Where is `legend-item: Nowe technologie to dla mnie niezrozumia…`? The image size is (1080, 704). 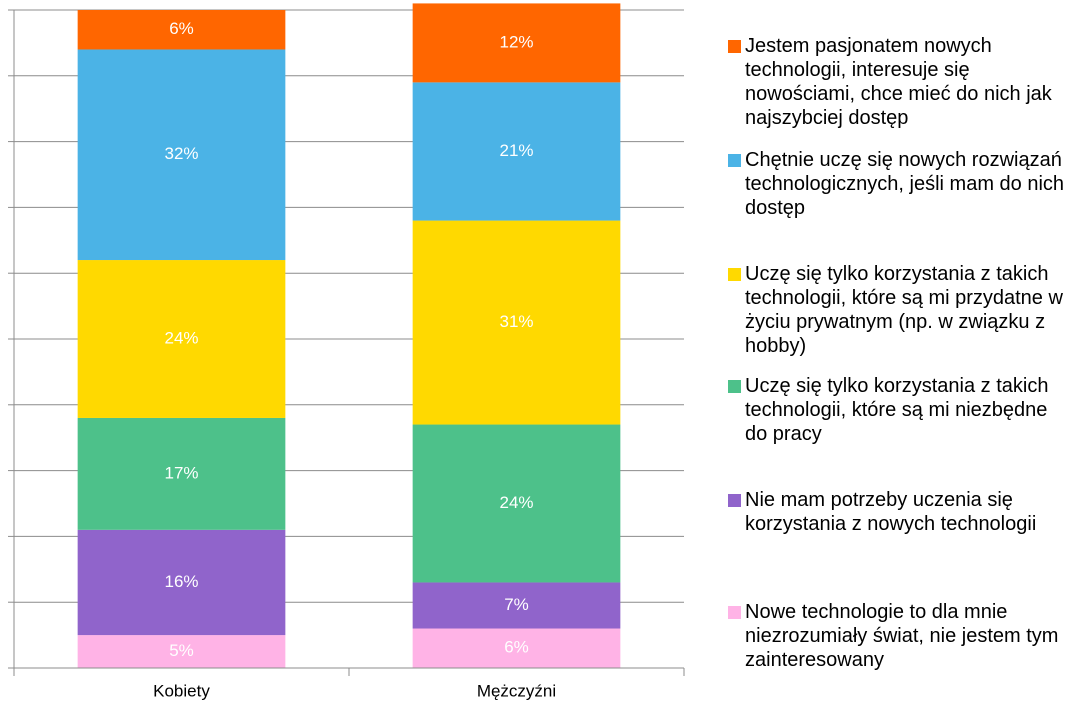
legend-item: Nowe technologie to dla mnie niezrozumia… is located at coordinates (900, 636).